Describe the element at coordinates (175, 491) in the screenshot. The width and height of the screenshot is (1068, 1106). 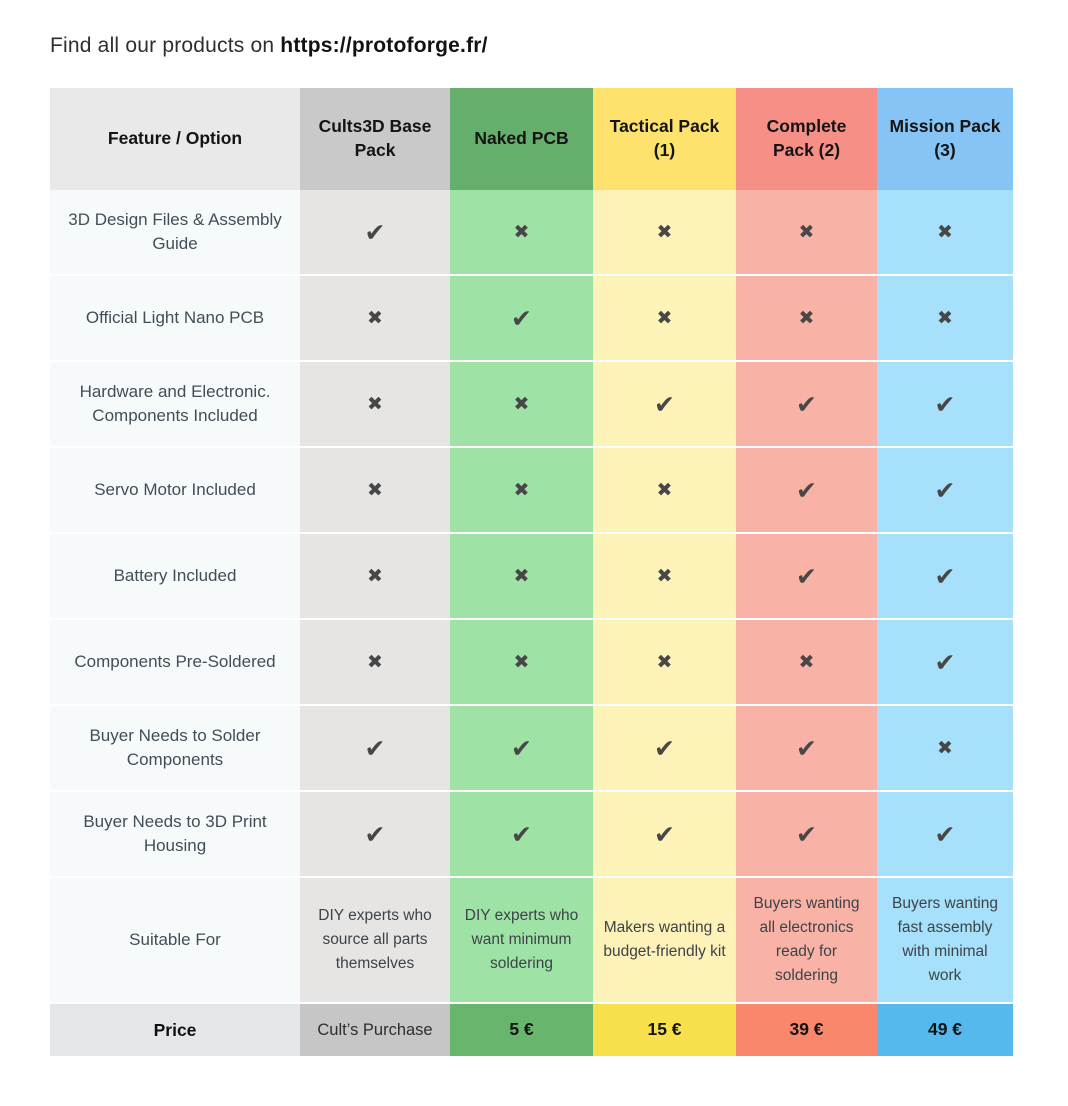
I see `feature-label-cell: Servo Motor Included` at that location.